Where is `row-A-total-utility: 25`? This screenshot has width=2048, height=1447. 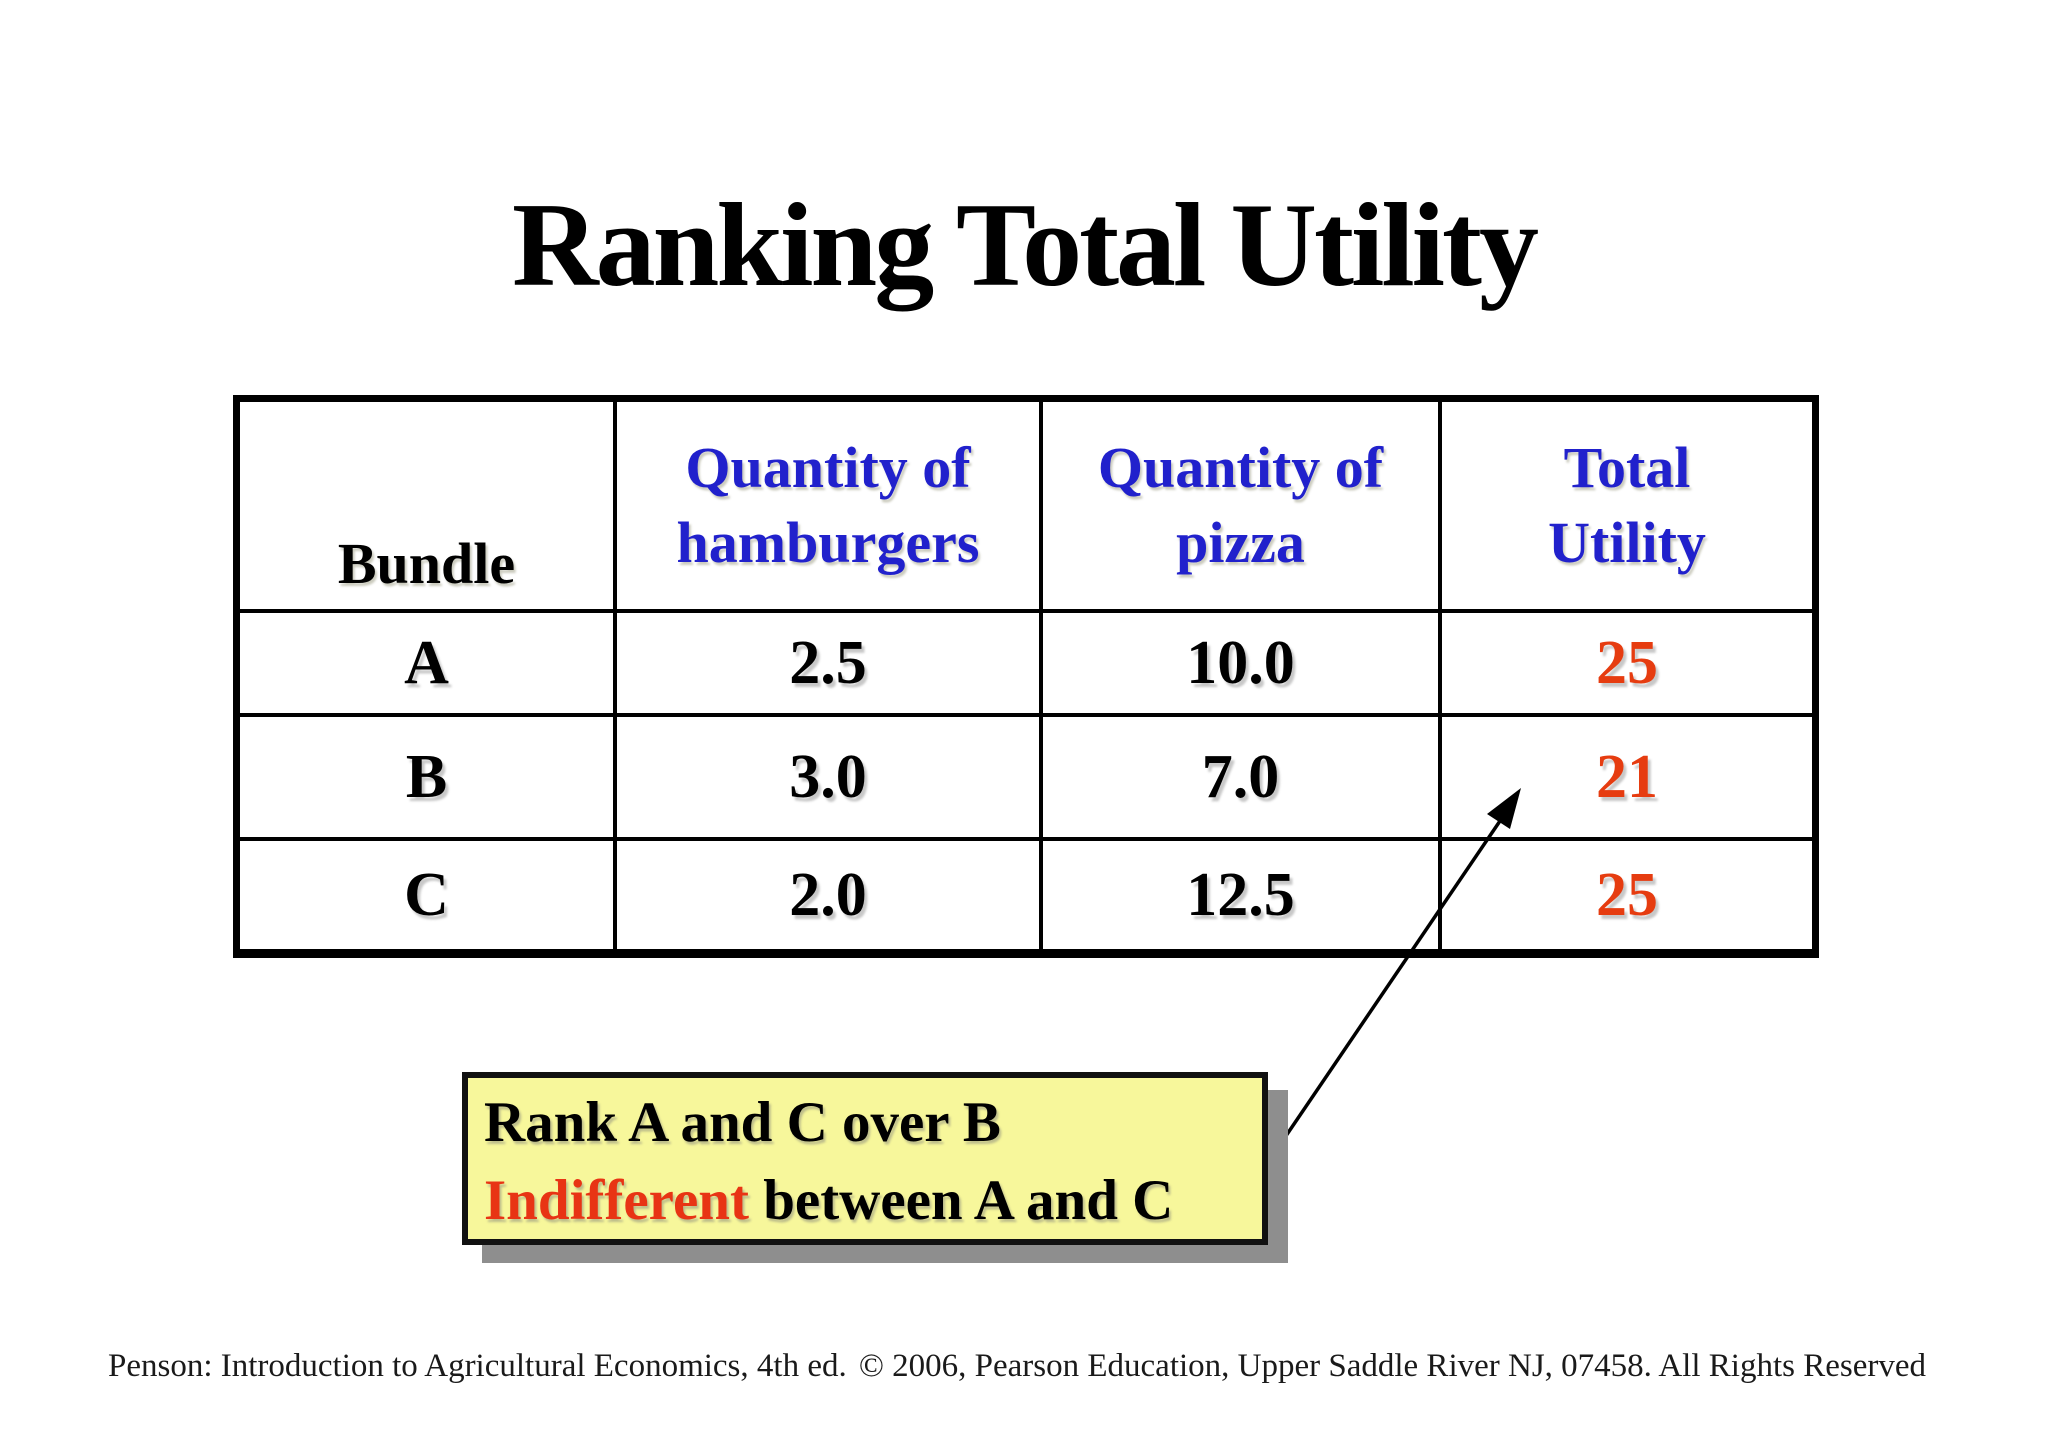
row-A-total-utility: 25 is located at coordinates (1627, 663).